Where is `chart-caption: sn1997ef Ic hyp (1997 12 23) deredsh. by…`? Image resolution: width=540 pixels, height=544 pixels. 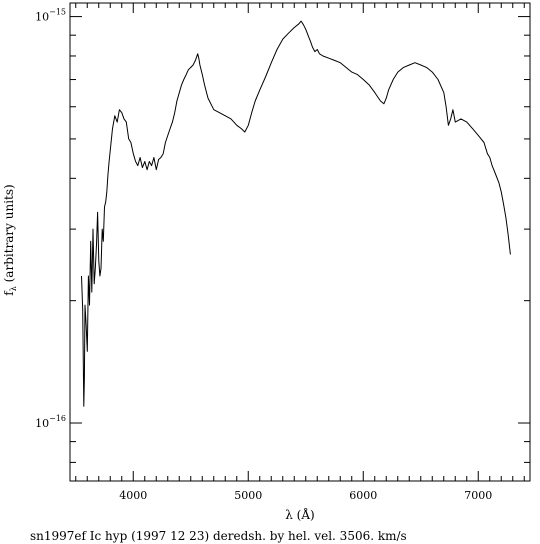
chart-caption: sn1997ef Ic hyp (1997 12 23) deredsh. by… is located at coordinates (218, 536).